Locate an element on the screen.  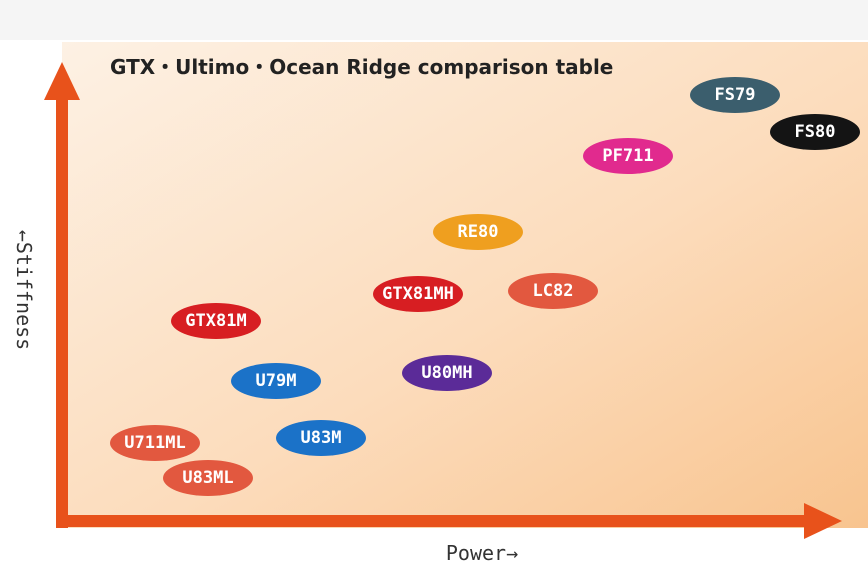
node-label: PF711 is located at coordinates (627, 156).